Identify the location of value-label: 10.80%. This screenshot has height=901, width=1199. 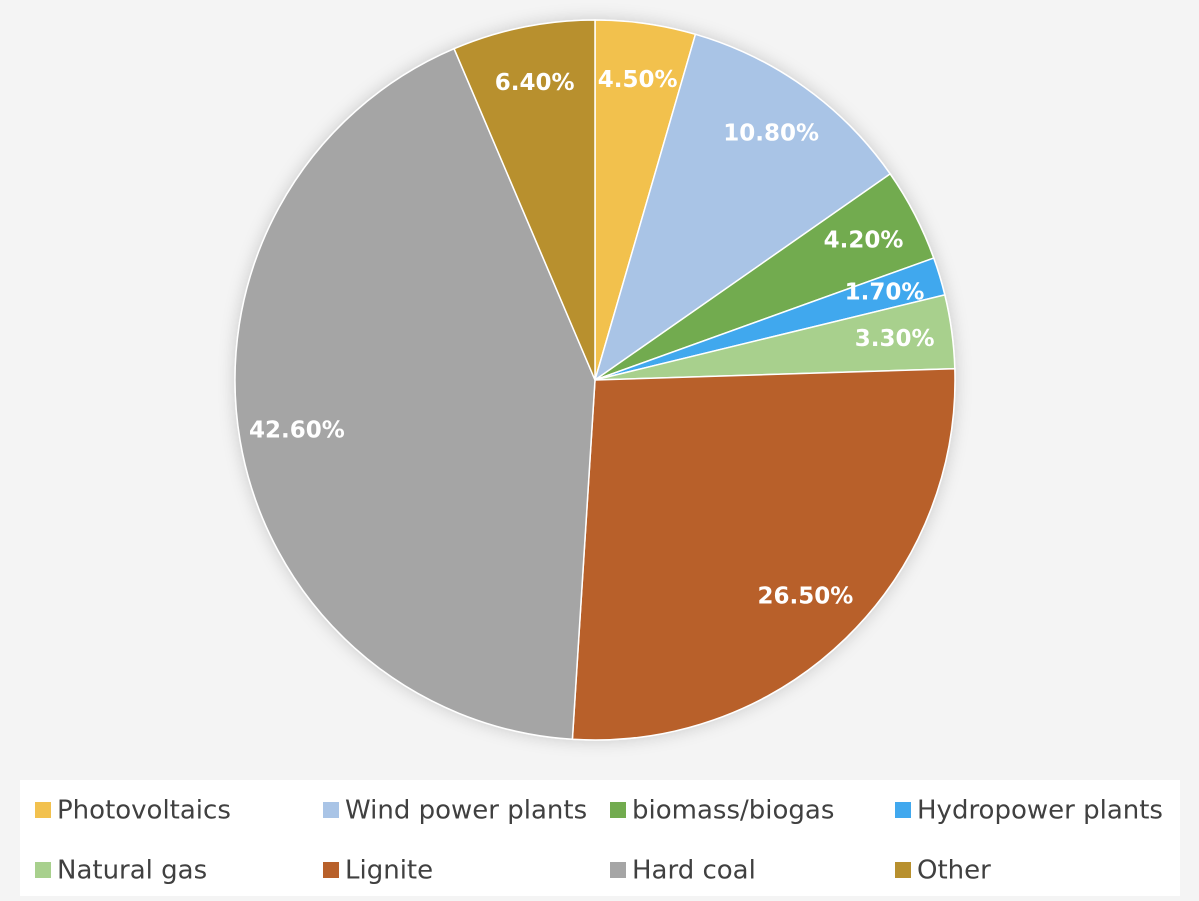
(771, 134).